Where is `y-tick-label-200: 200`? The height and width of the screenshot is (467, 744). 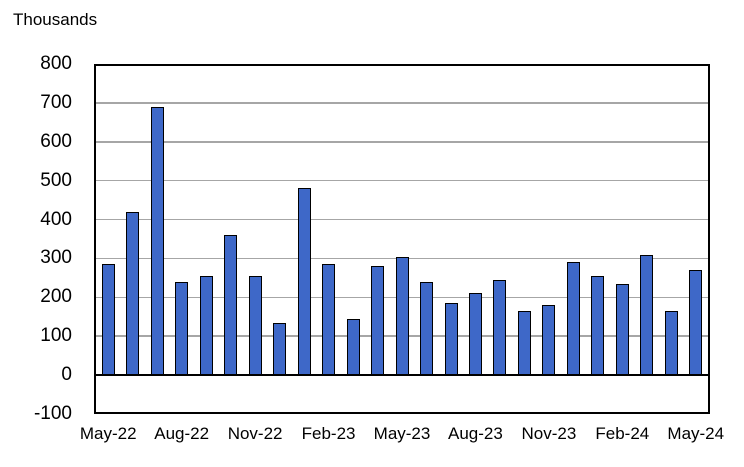
y-tick-label-200: 200 is located at coordinates (56, 297).